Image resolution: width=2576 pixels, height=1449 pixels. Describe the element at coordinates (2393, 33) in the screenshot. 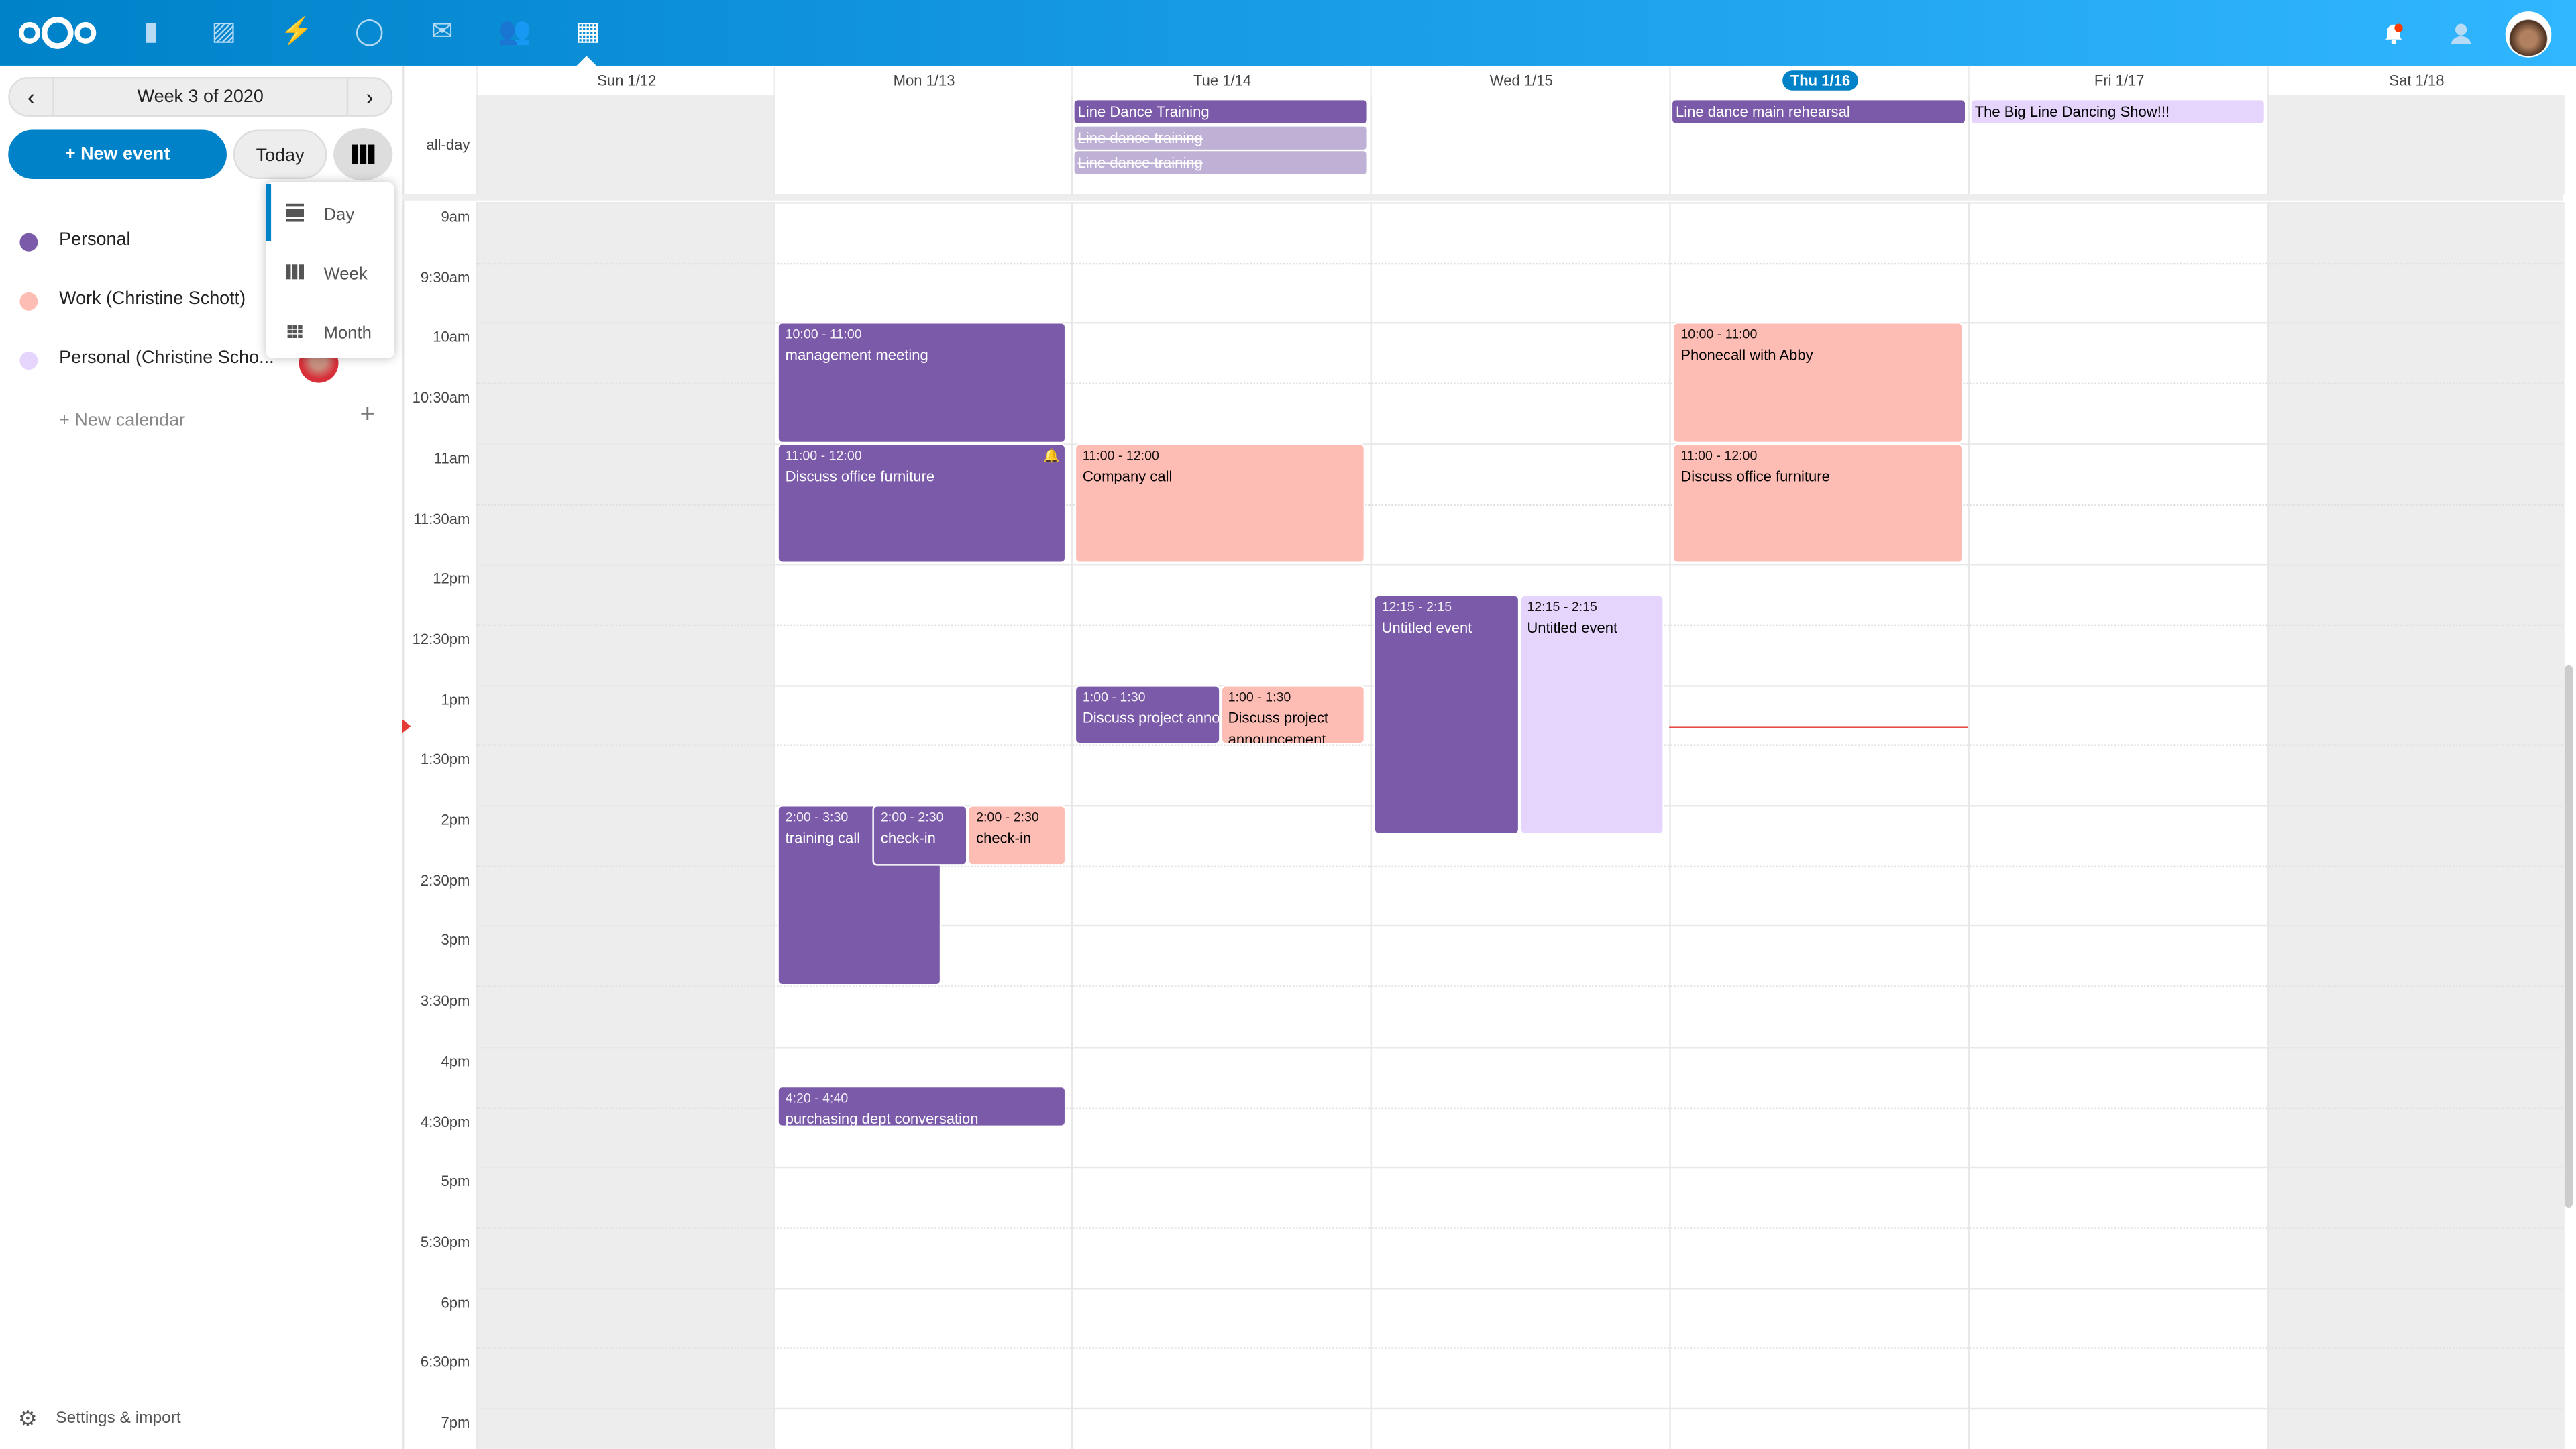

I see `notifications-icon` at that location.